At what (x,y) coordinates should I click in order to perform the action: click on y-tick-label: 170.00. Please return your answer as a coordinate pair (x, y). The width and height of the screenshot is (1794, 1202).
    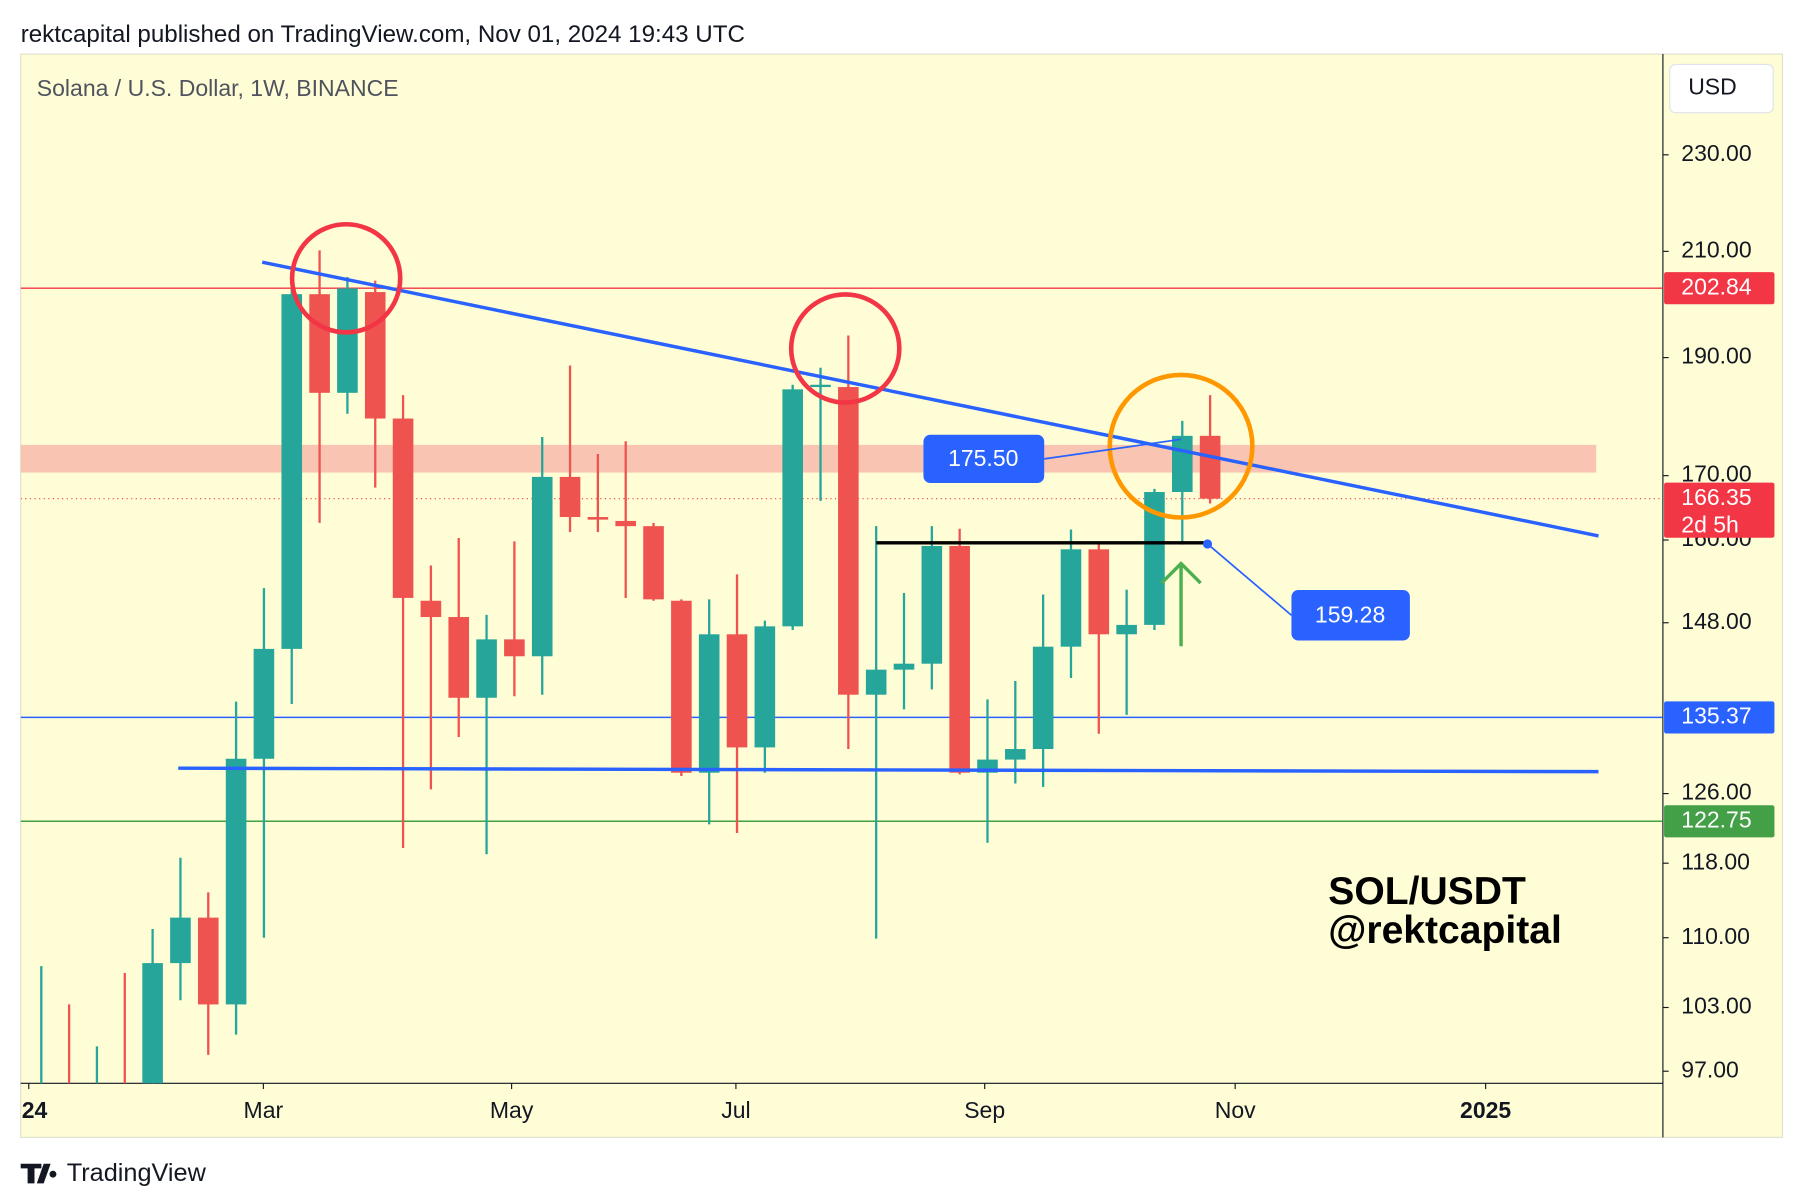
    Looking at the image, I should click on (1716, 474).